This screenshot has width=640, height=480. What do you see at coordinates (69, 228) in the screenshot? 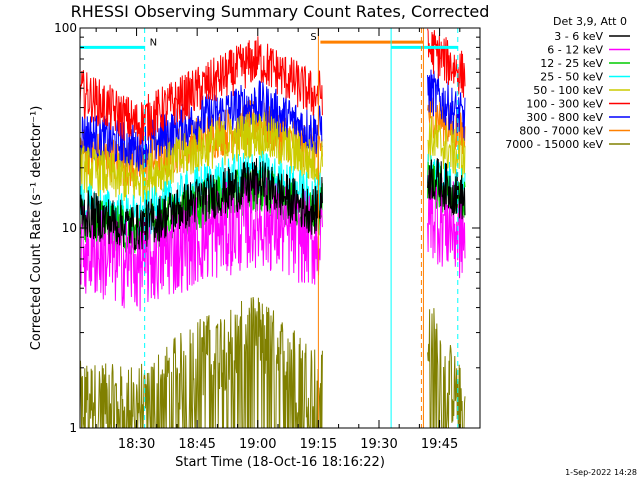
I see `y-tick-label: 10` at bounding box center [69, 228].